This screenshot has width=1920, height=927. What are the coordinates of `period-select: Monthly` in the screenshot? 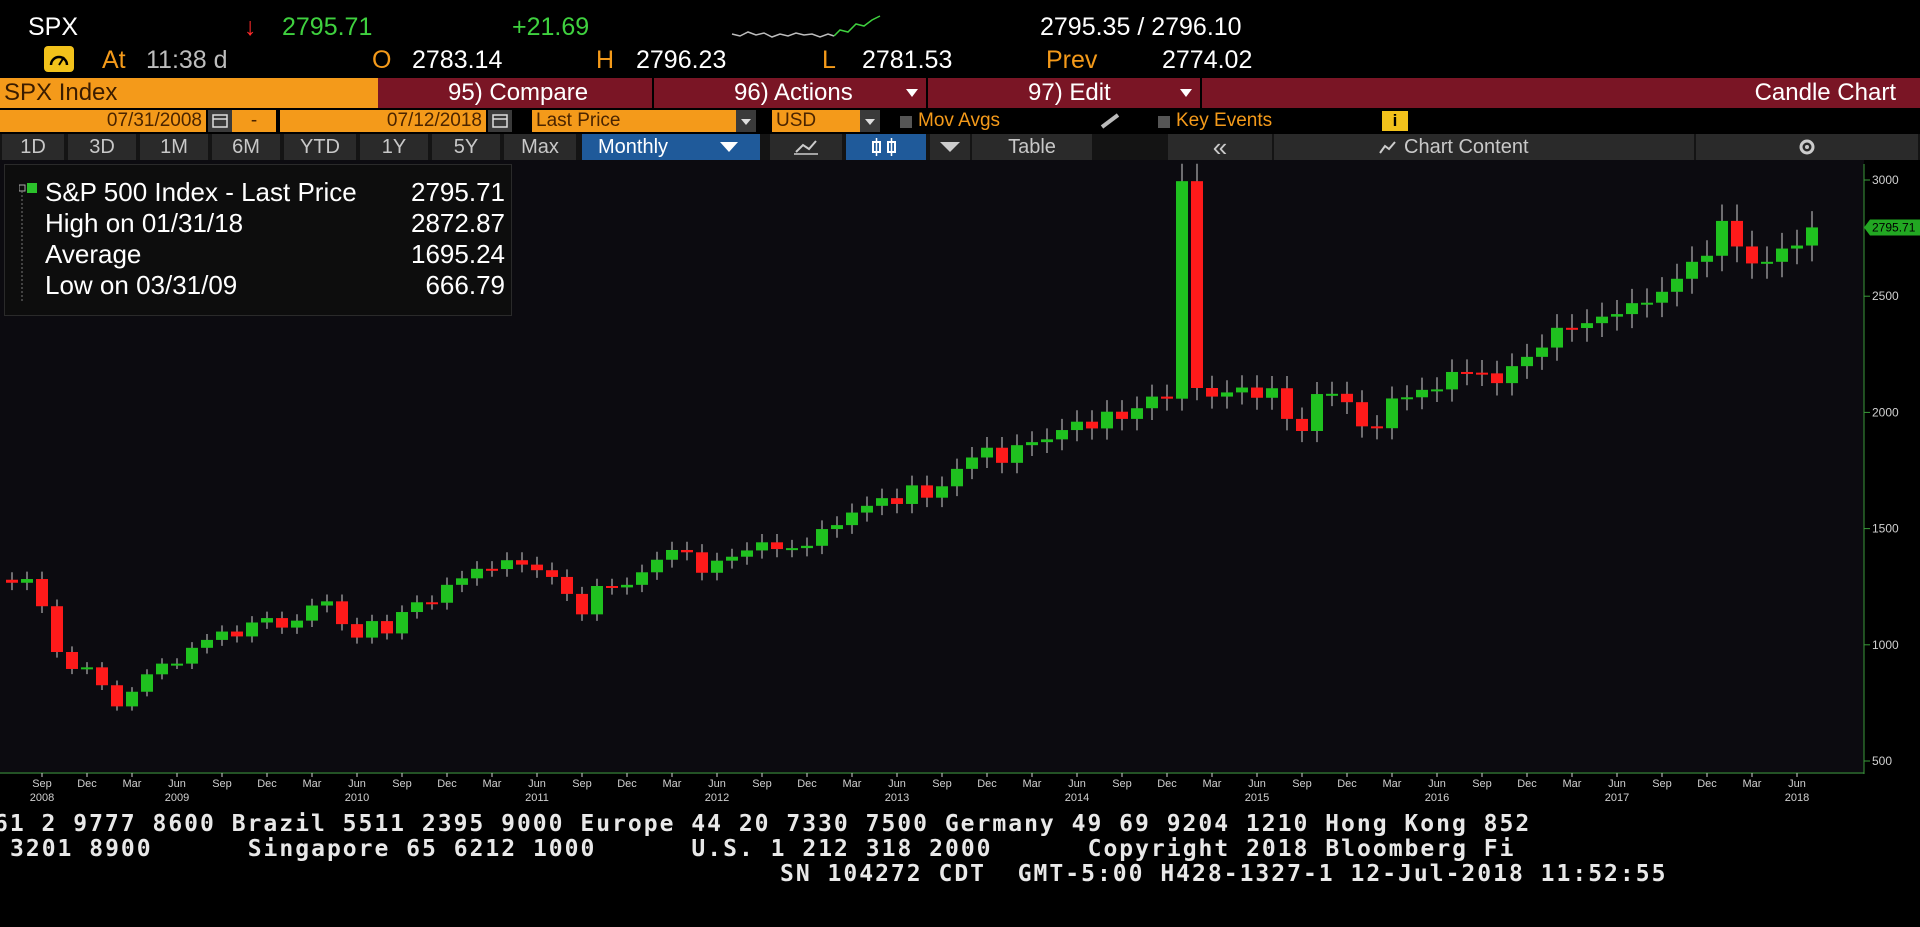 It's located at (671, 147).